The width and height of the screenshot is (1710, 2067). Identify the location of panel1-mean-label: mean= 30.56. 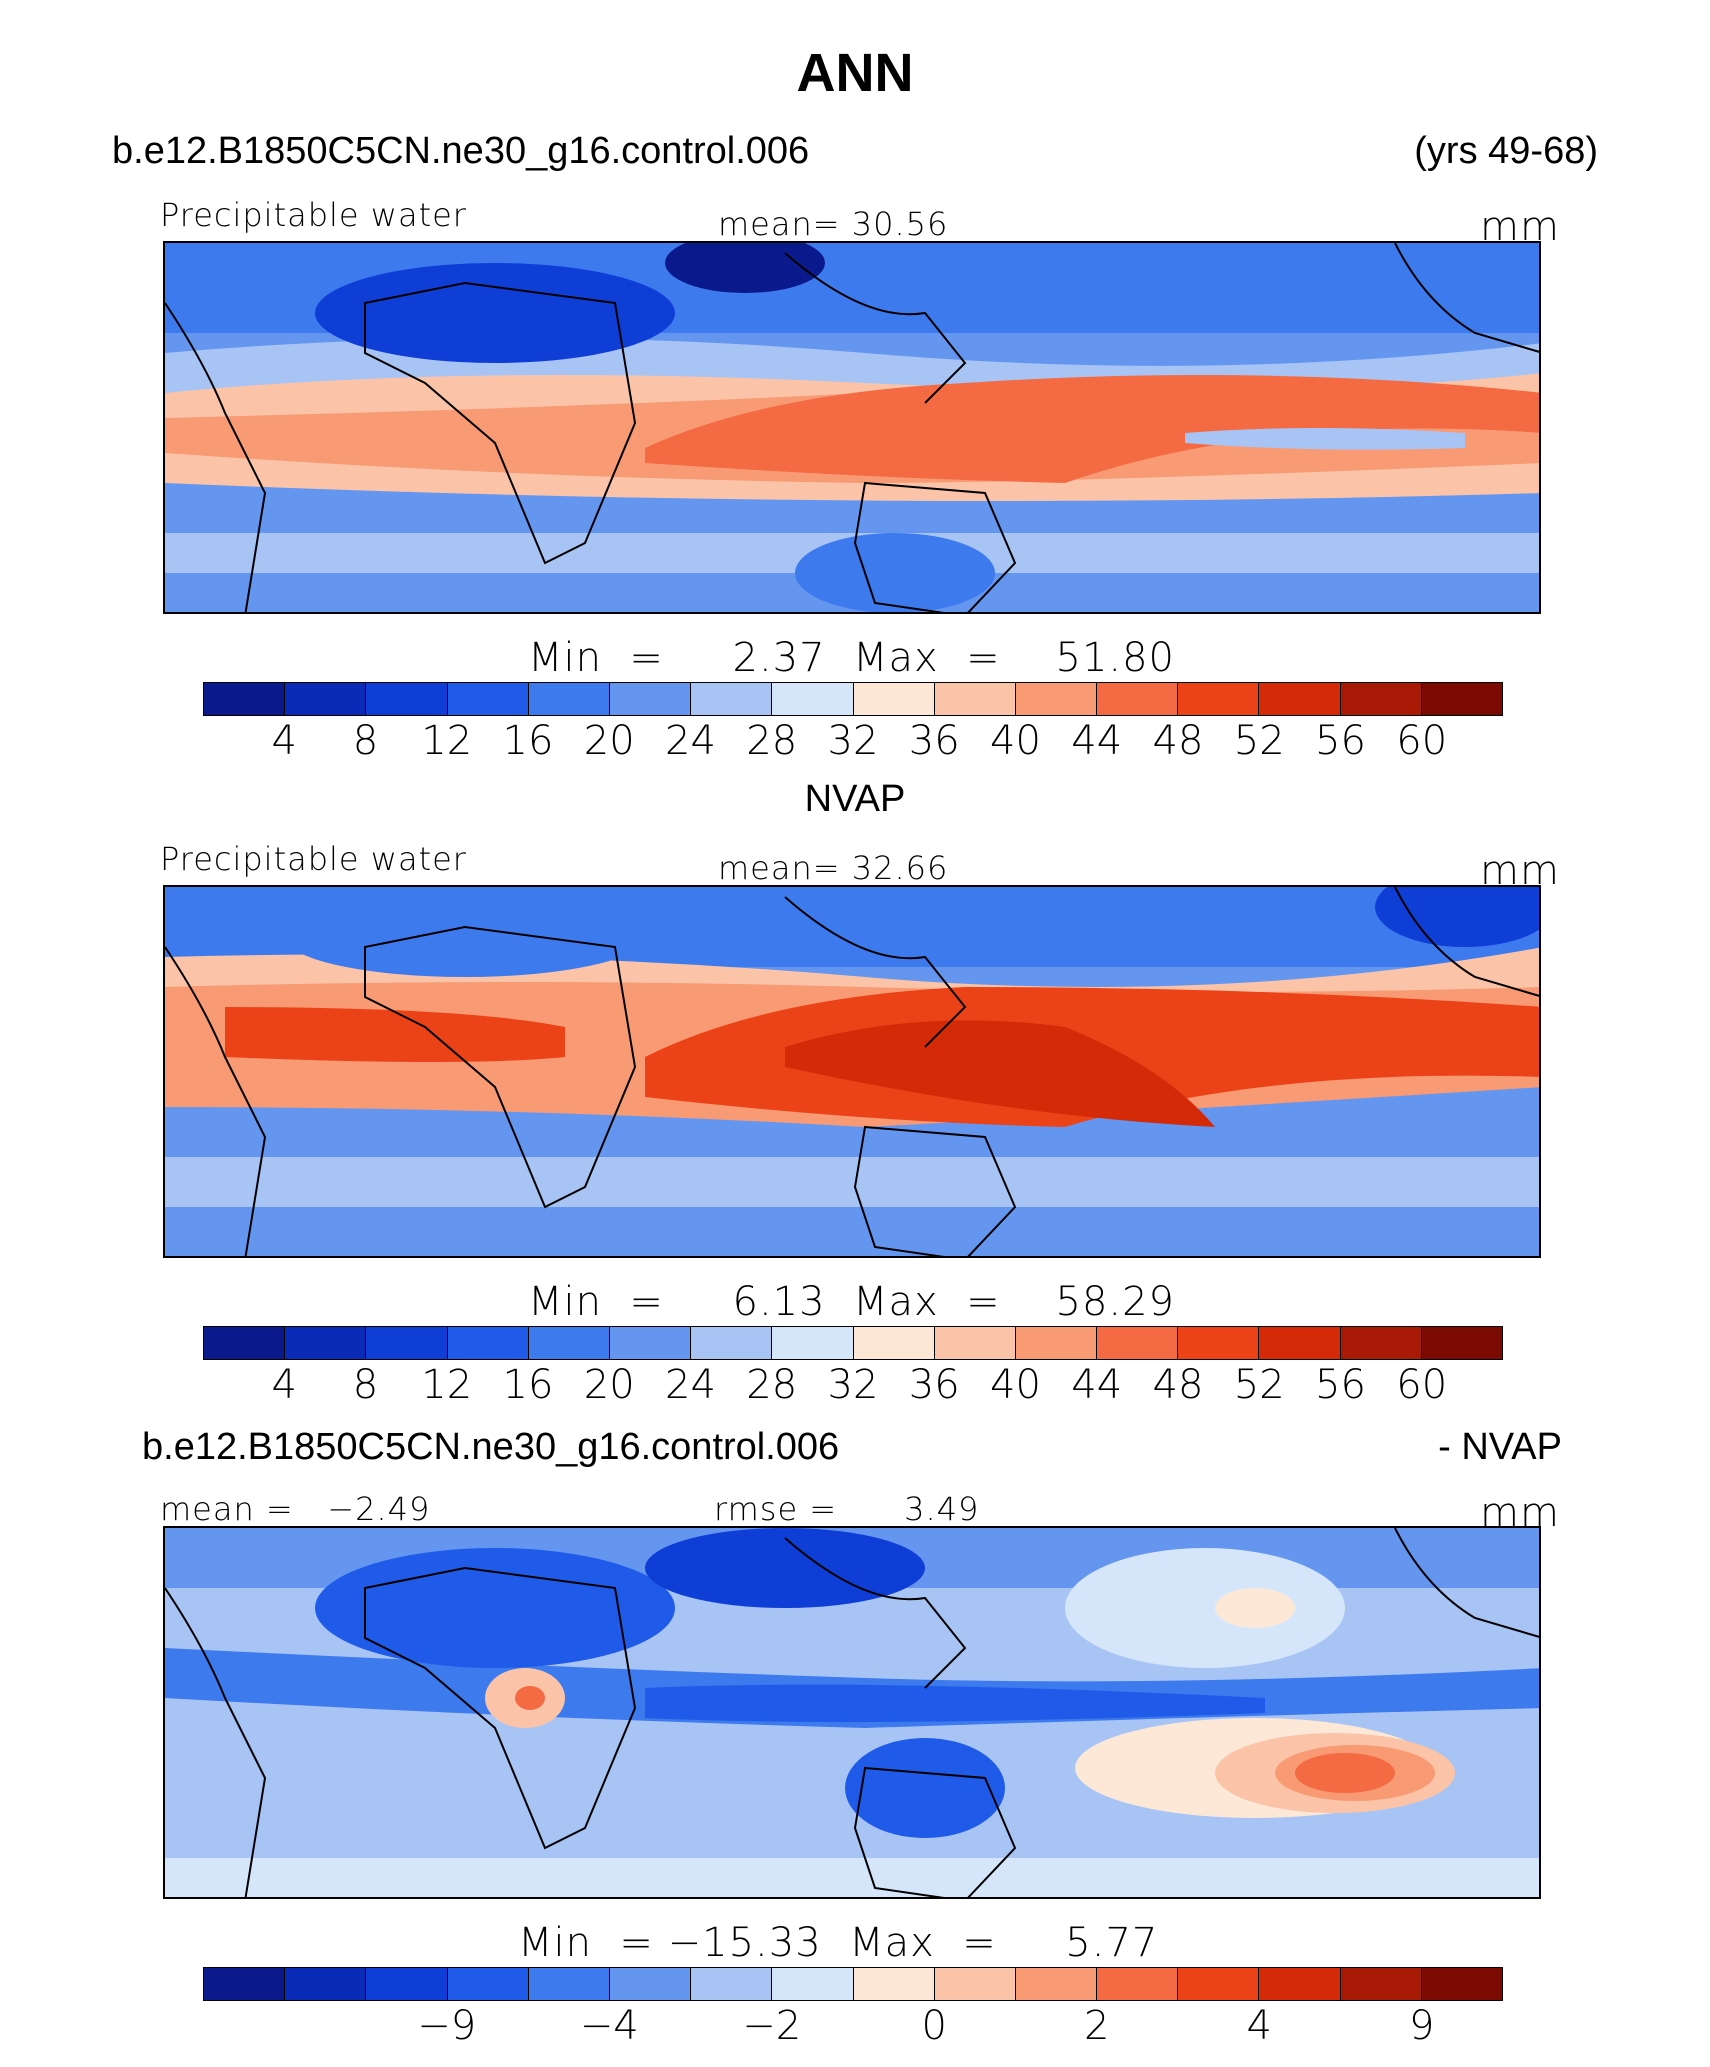
(833, 224).